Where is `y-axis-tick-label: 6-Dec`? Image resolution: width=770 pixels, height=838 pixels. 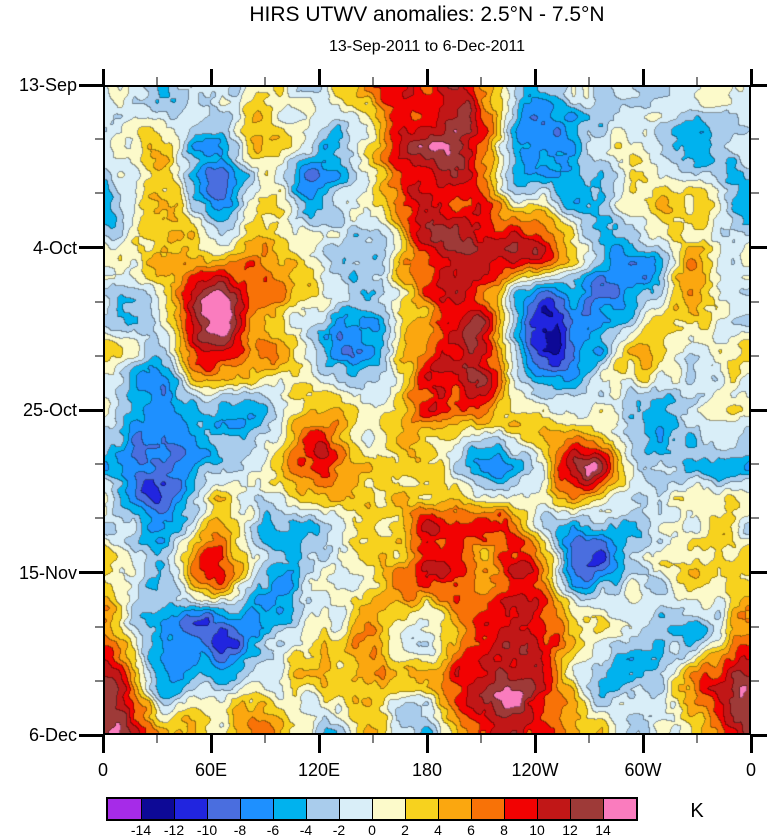
y-axis-tick-label: 6-Dec is located at coordinates (52, 735).